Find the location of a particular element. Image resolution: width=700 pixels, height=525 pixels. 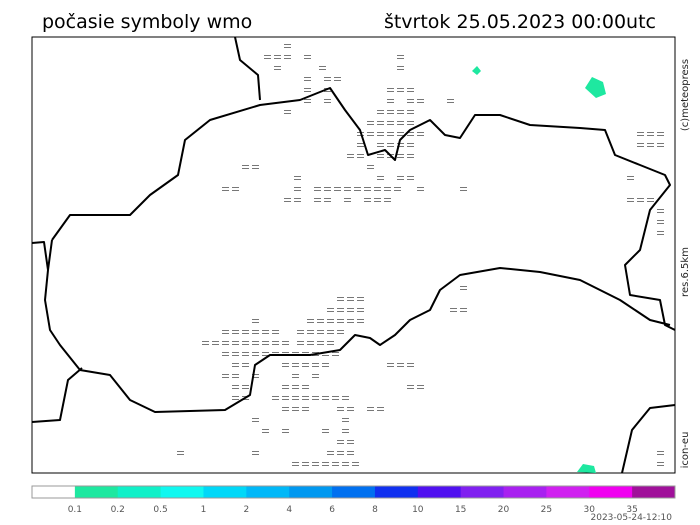

legend-label: 20 is located at coordinates (504, 510).